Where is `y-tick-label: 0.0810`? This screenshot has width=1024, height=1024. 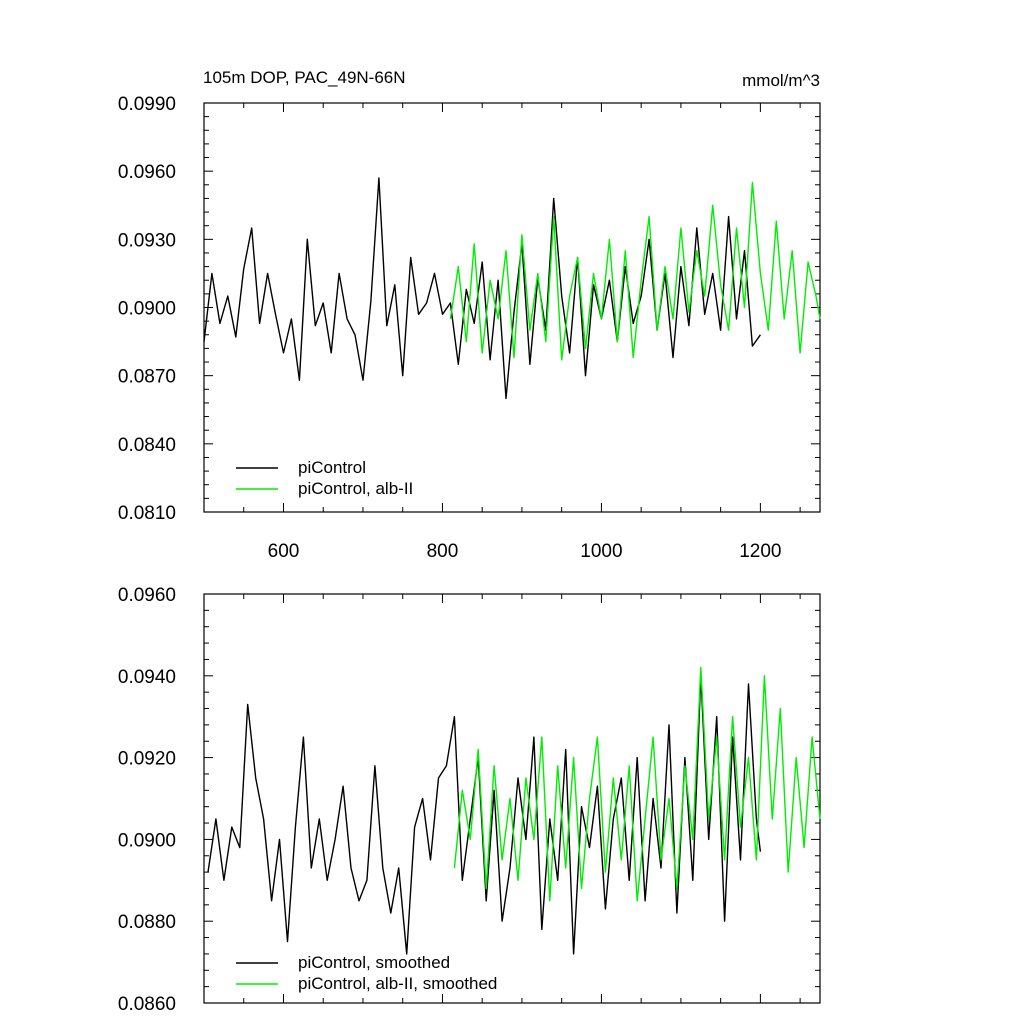
y-tick-label: 0.0810 is located at coordinates (147, 513).